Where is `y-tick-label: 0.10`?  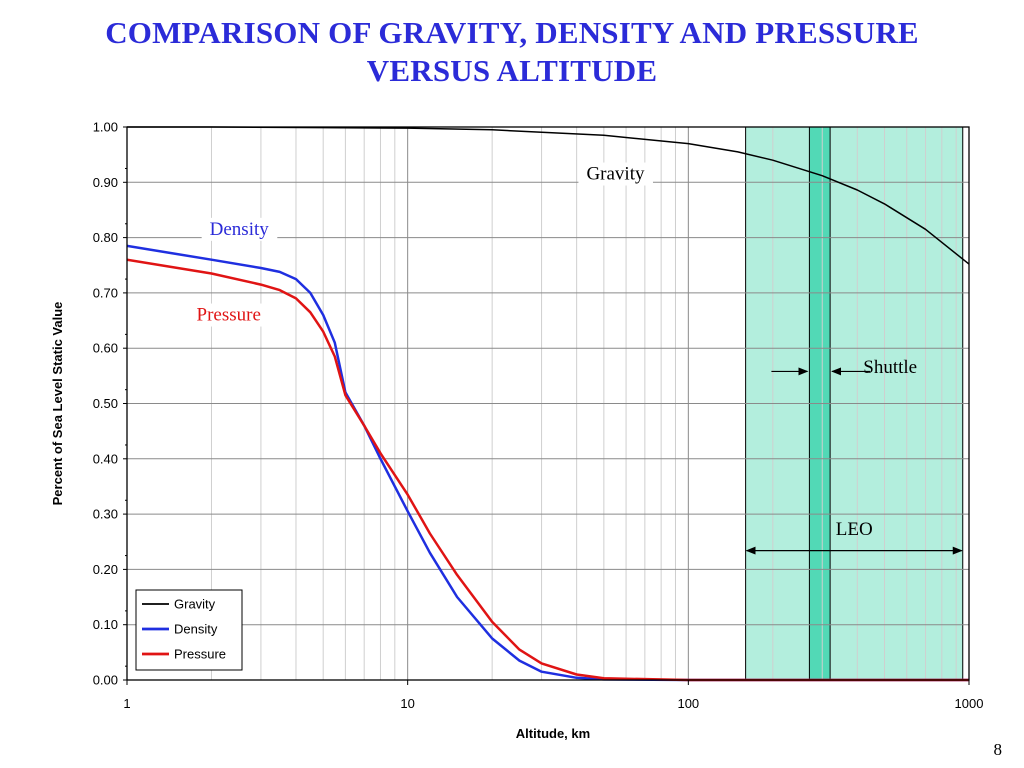
y-tick-label: 0.10 is located at coordinates (105, 624).